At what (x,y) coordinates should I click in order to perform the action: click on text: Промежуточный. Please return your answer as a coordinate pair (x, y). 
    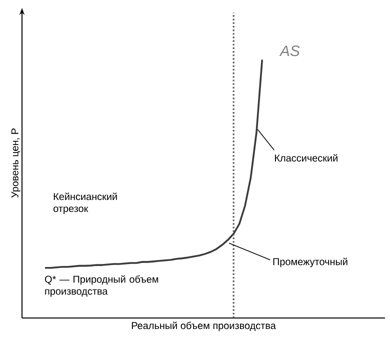
    Looking at the image, I should click on (310, 263).